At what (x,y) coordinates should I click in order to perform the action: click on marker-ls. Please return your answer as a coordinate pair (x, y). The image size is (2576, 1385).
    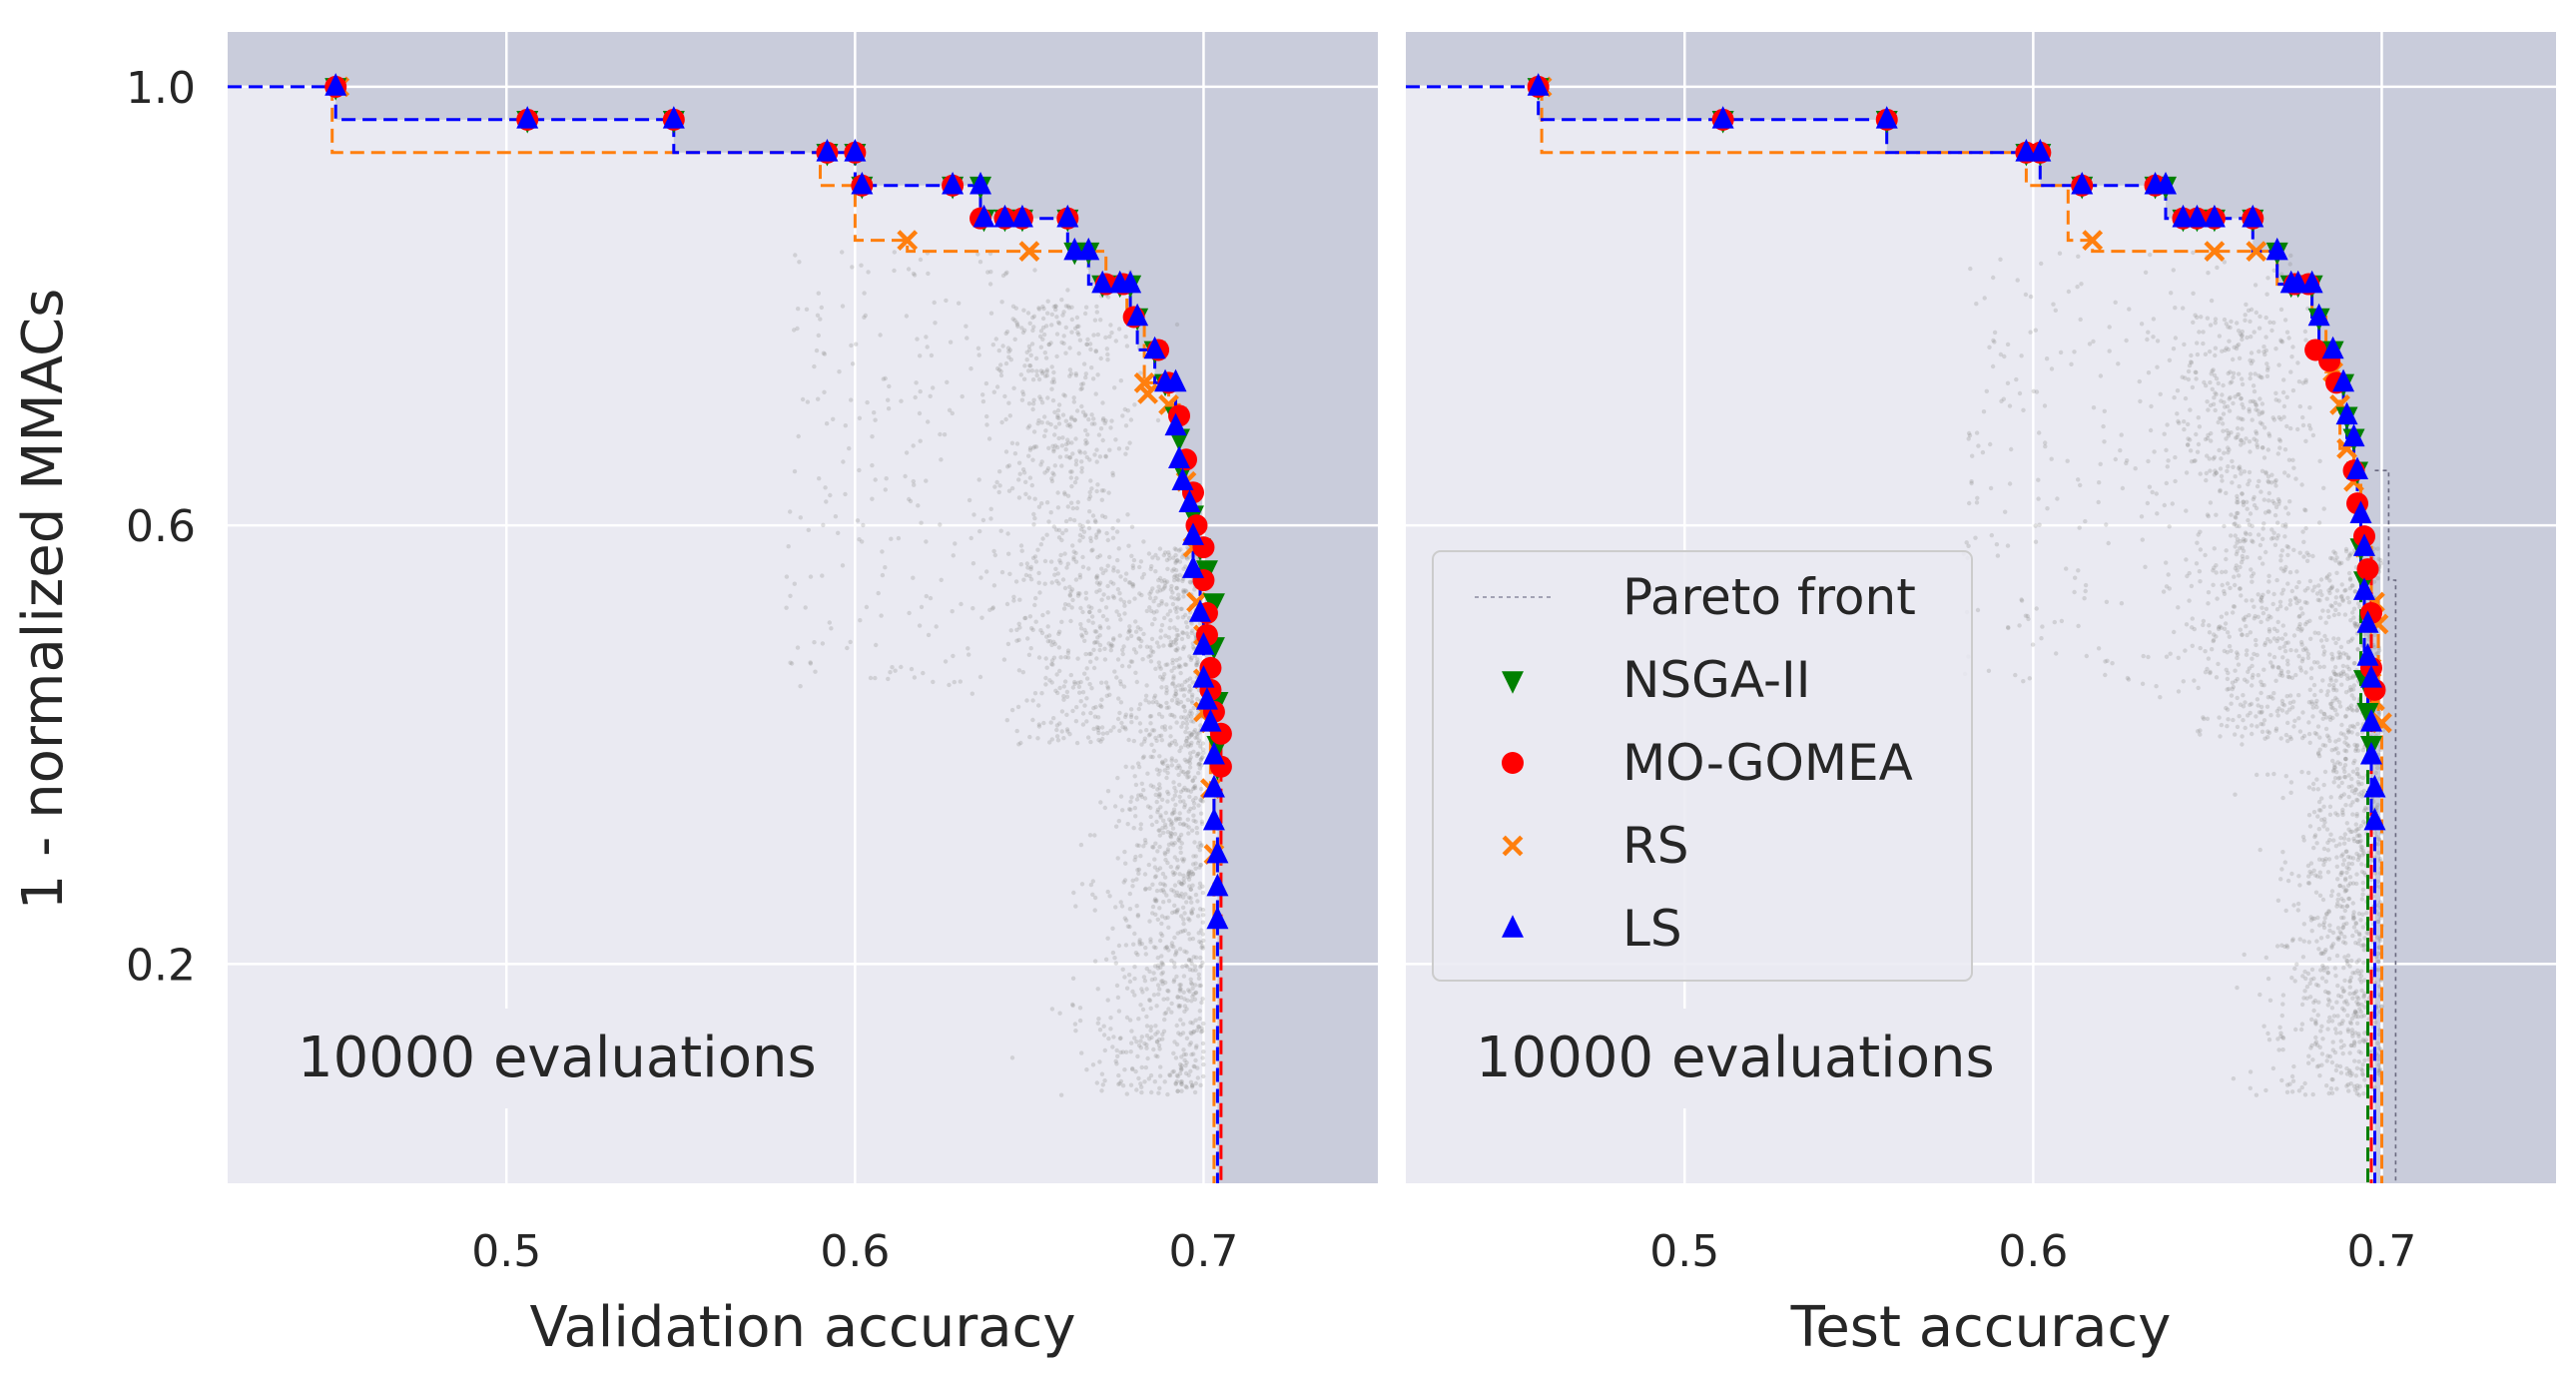
    Looking at the image, I should click on (953, 183).